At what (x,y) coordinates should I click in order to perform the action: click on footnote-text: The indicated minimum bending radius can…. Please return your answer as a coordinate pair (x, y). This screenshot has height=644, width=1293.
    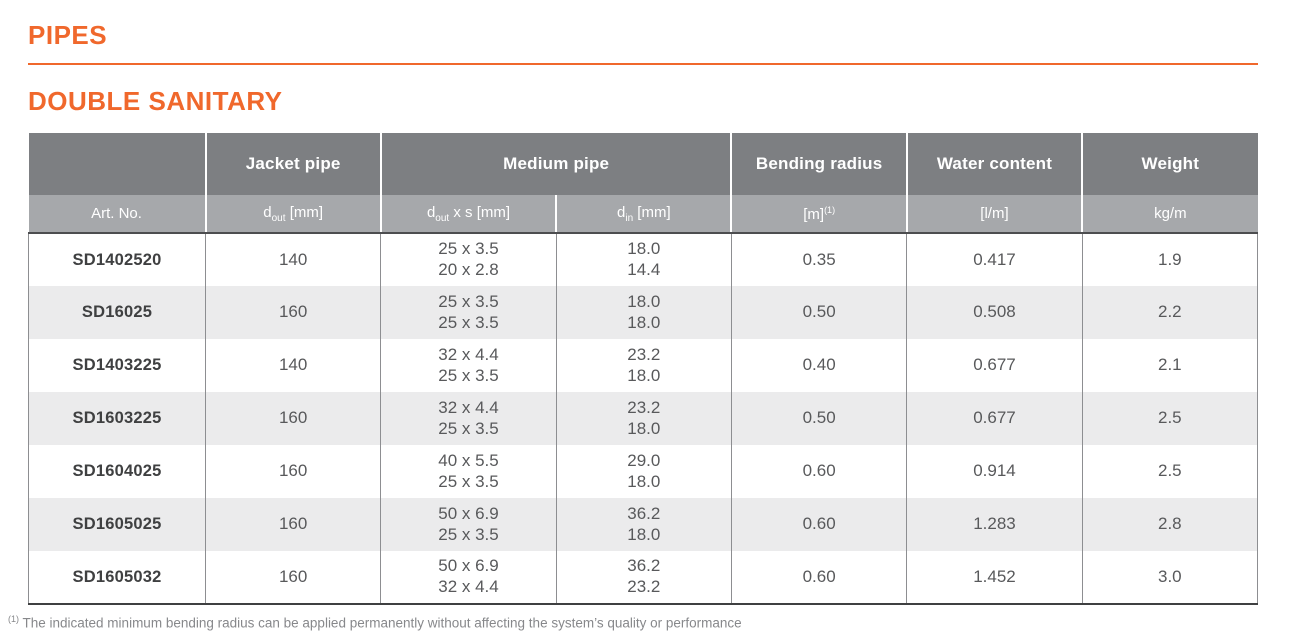
    Looking at the image, I should click on (380, 623).